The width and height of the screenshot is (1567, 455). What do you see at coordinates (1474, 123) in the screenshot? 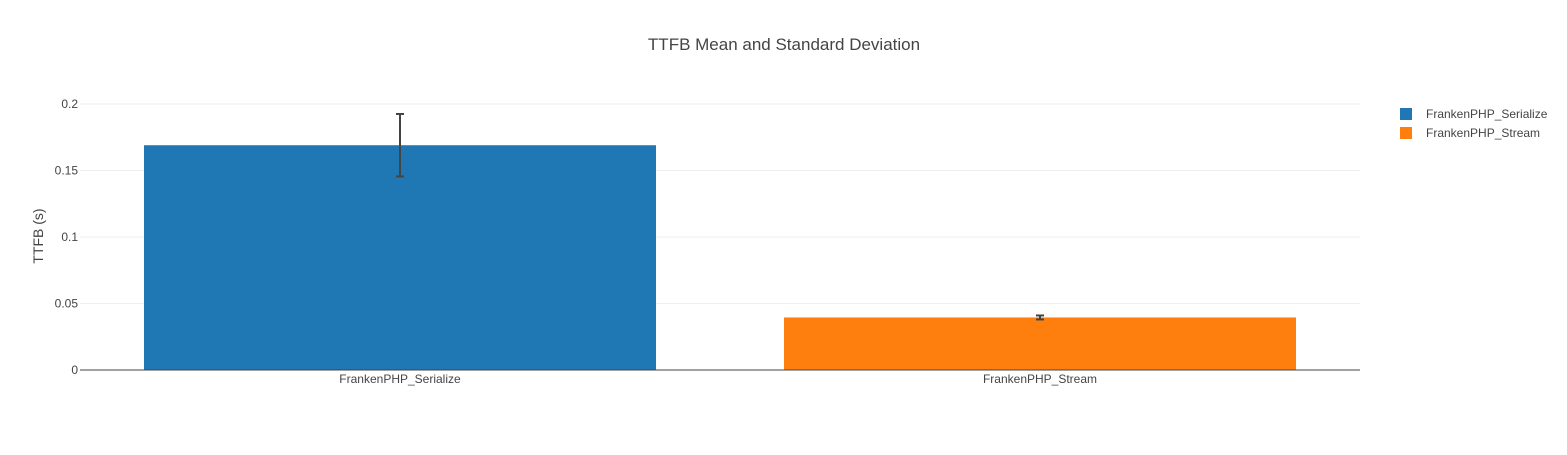
I see `legend: FrankenPHP_Serialize FrankenPHP_Stream` at bounding box center [1474, 123].